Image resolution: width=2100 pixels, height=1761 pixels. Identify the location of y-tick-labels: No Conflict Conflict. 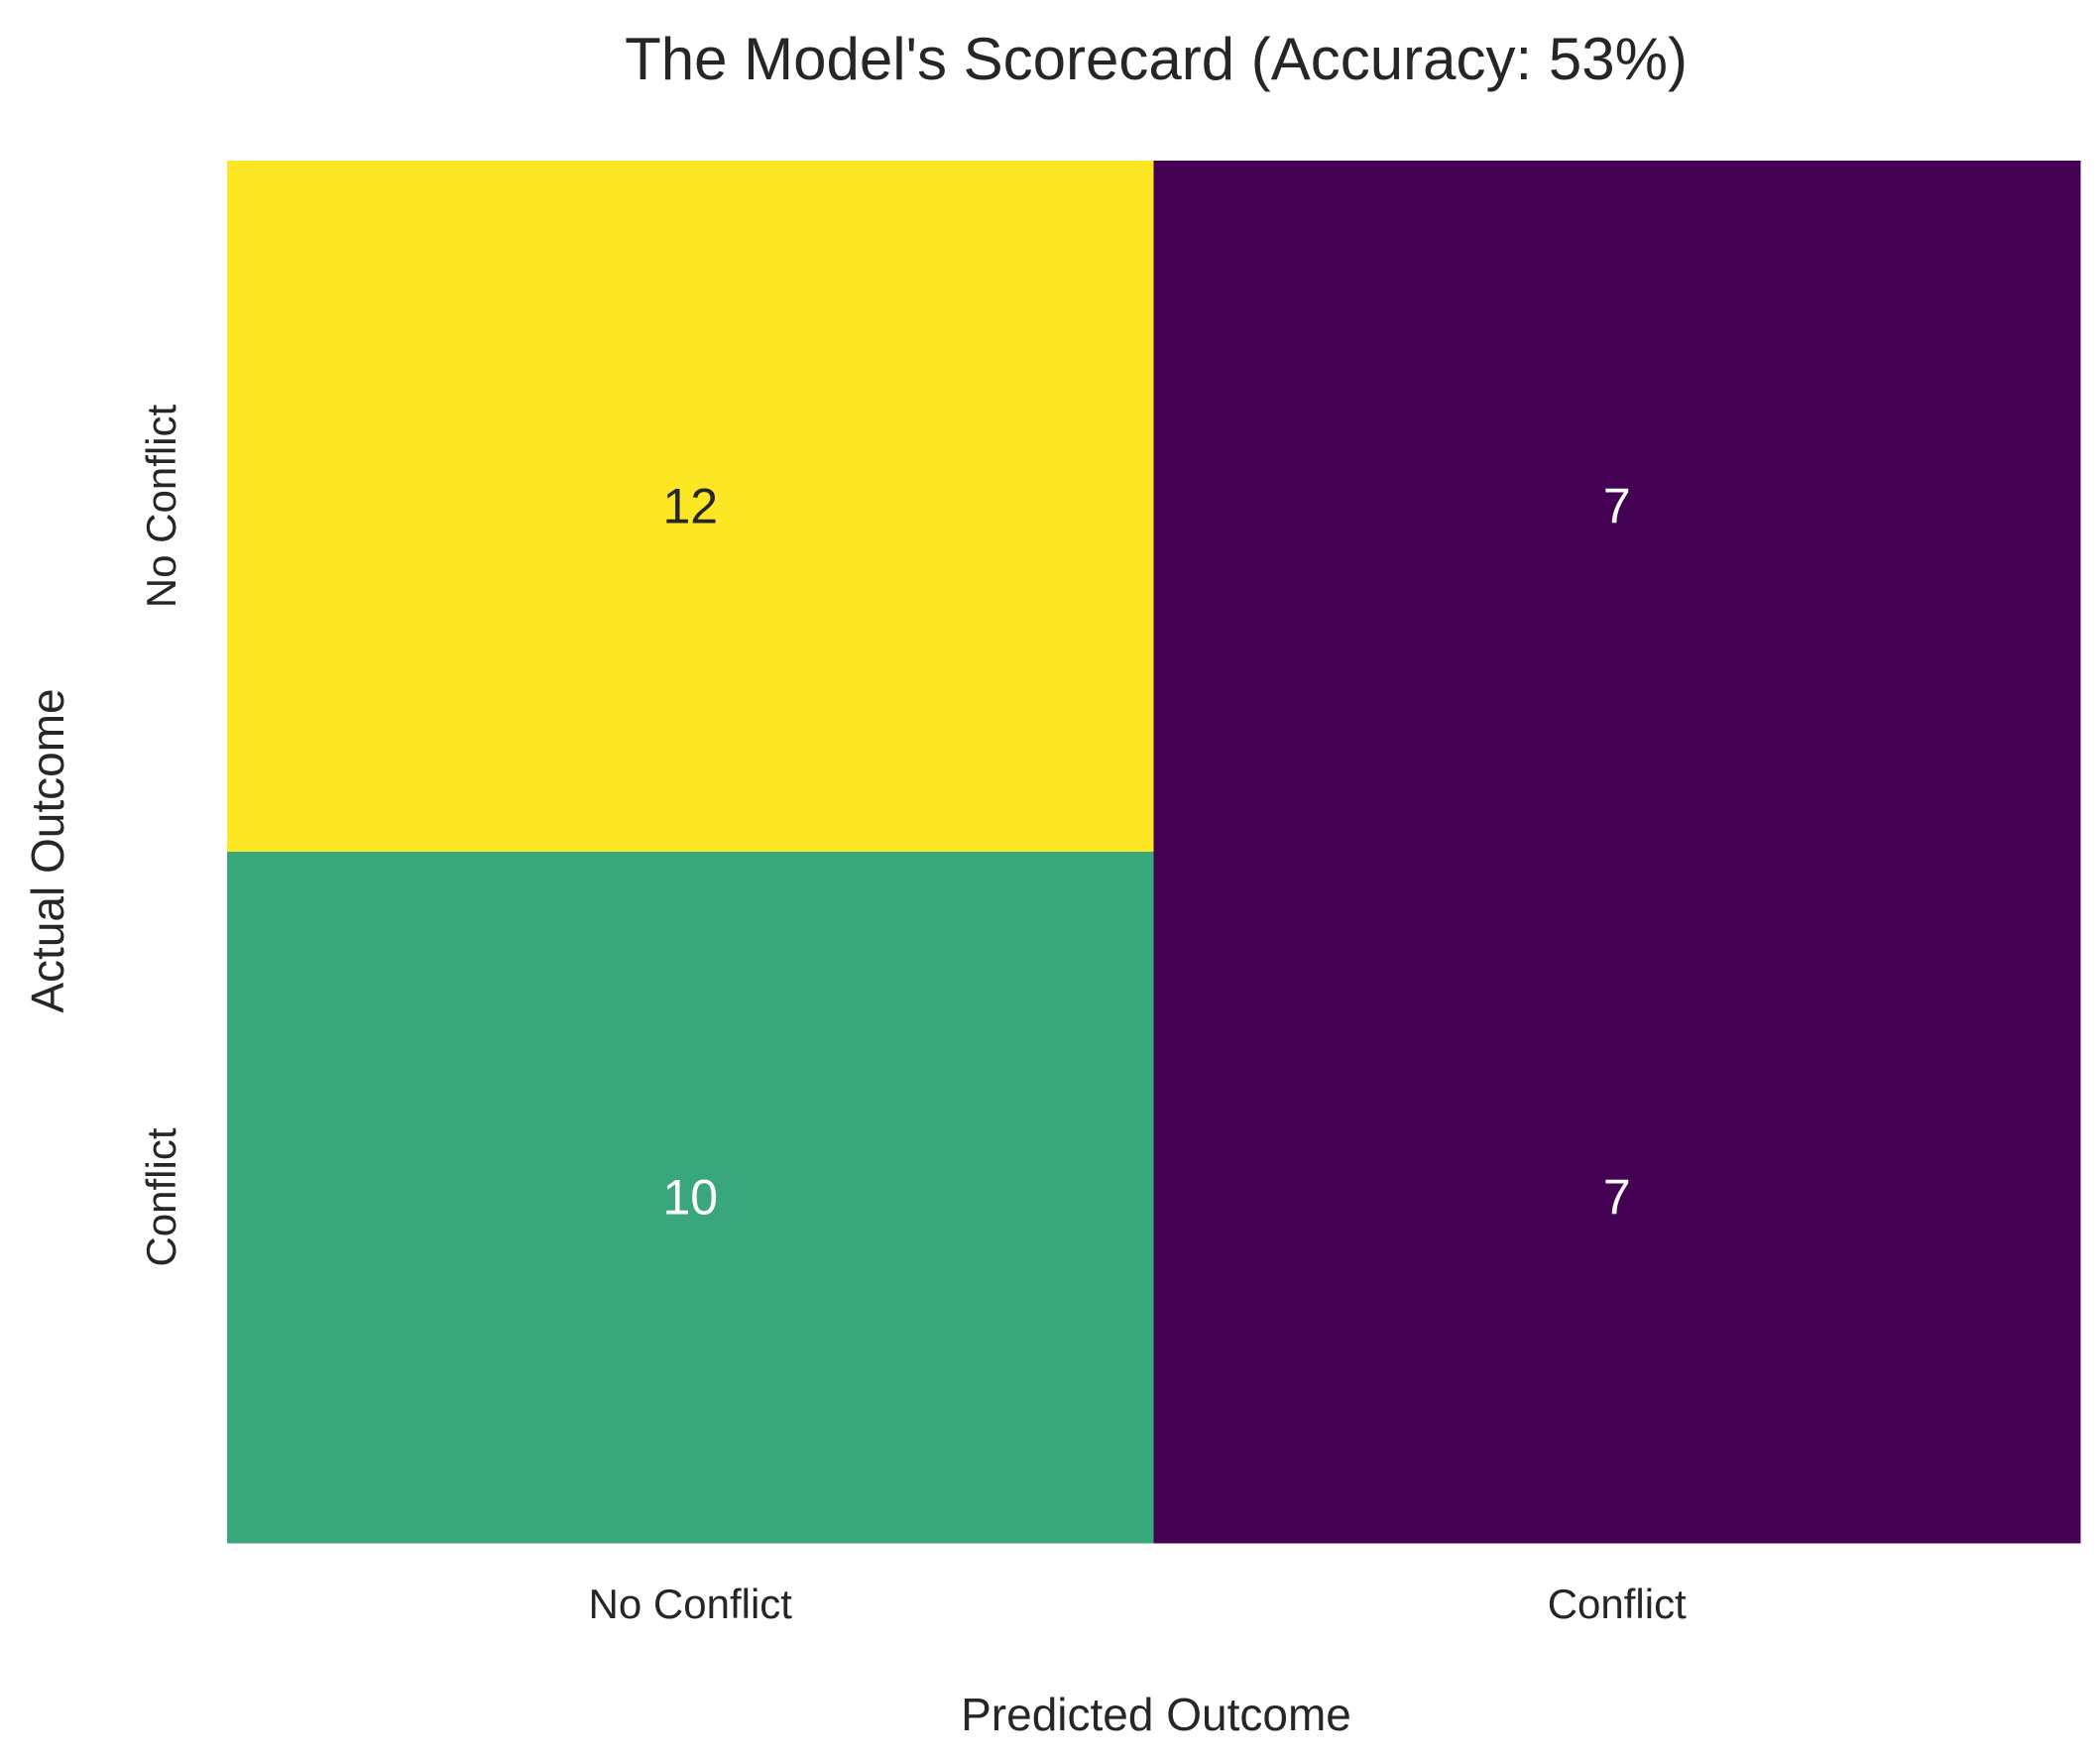
(161, 835).